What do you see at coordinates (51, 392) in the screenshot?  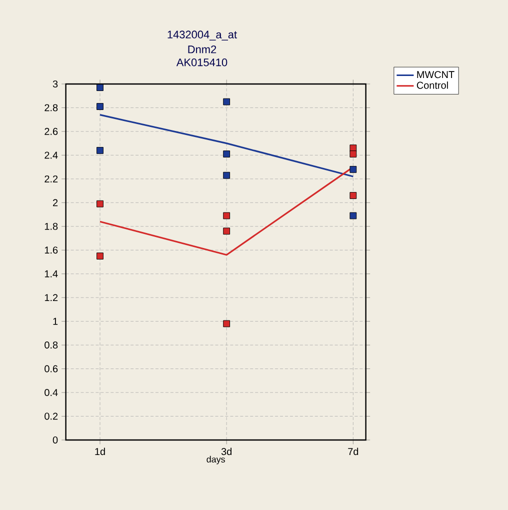 I see `y-tick-label: 0.4` at bounding box center [51, 392].